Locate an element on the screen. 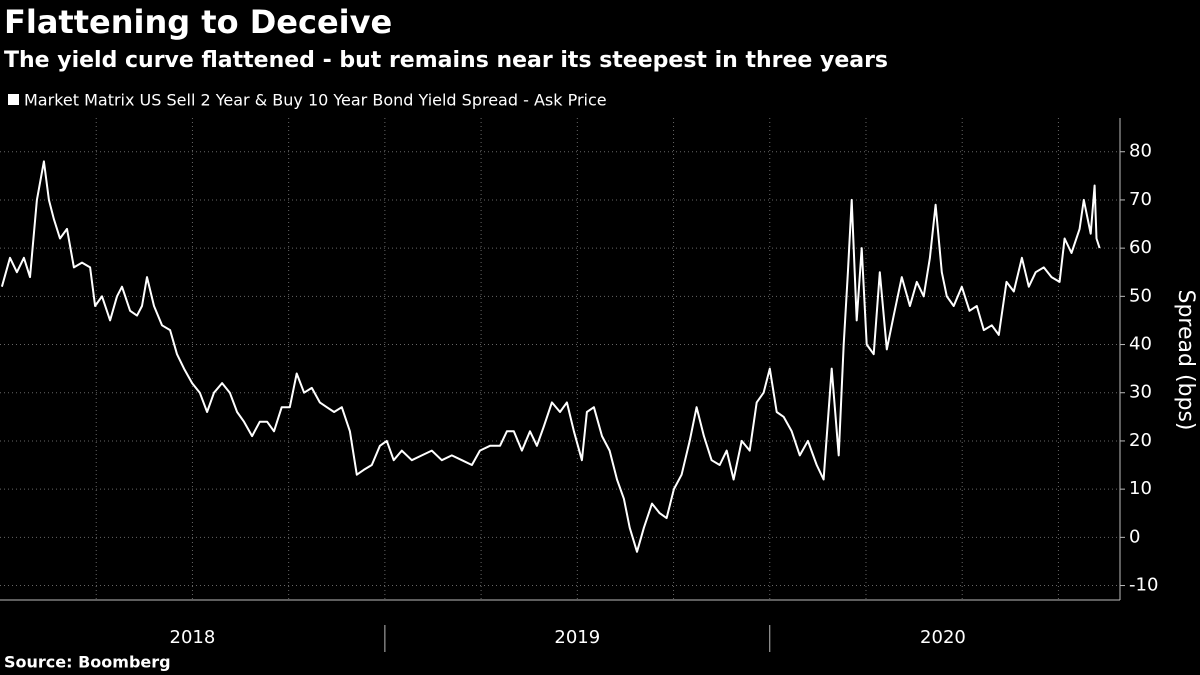 Image resolution: width=1200 pixels, height=675 pixels. y-tick-label: 60 is located at coordinates (1140, 247).